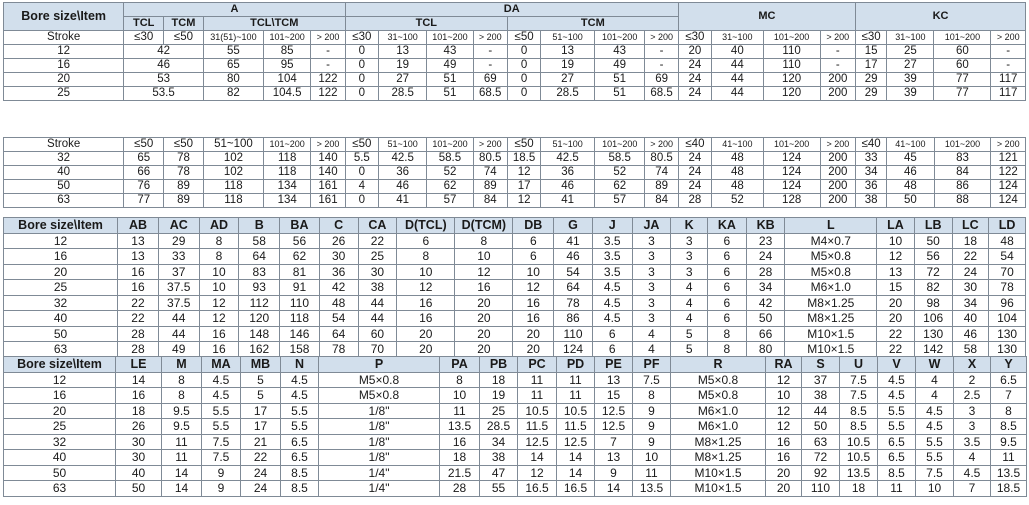  Describe the element at coordinates (573, 287) in the screenshot. I see `value-cell: 64` at that location.